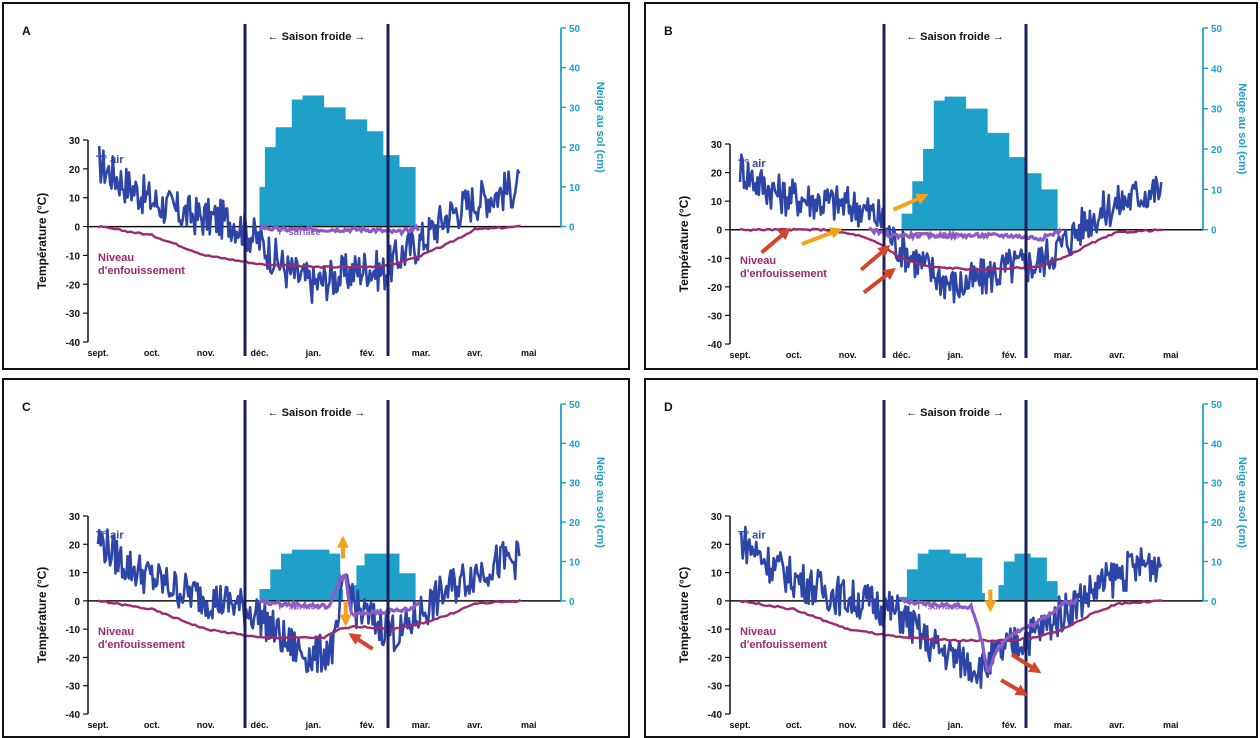 This screenshot has width=1260, height=738. What do you see at coordinates (572, 602) in the screenshot?
I see `y2-tick-label: 0` at bounding box center [572, 602].